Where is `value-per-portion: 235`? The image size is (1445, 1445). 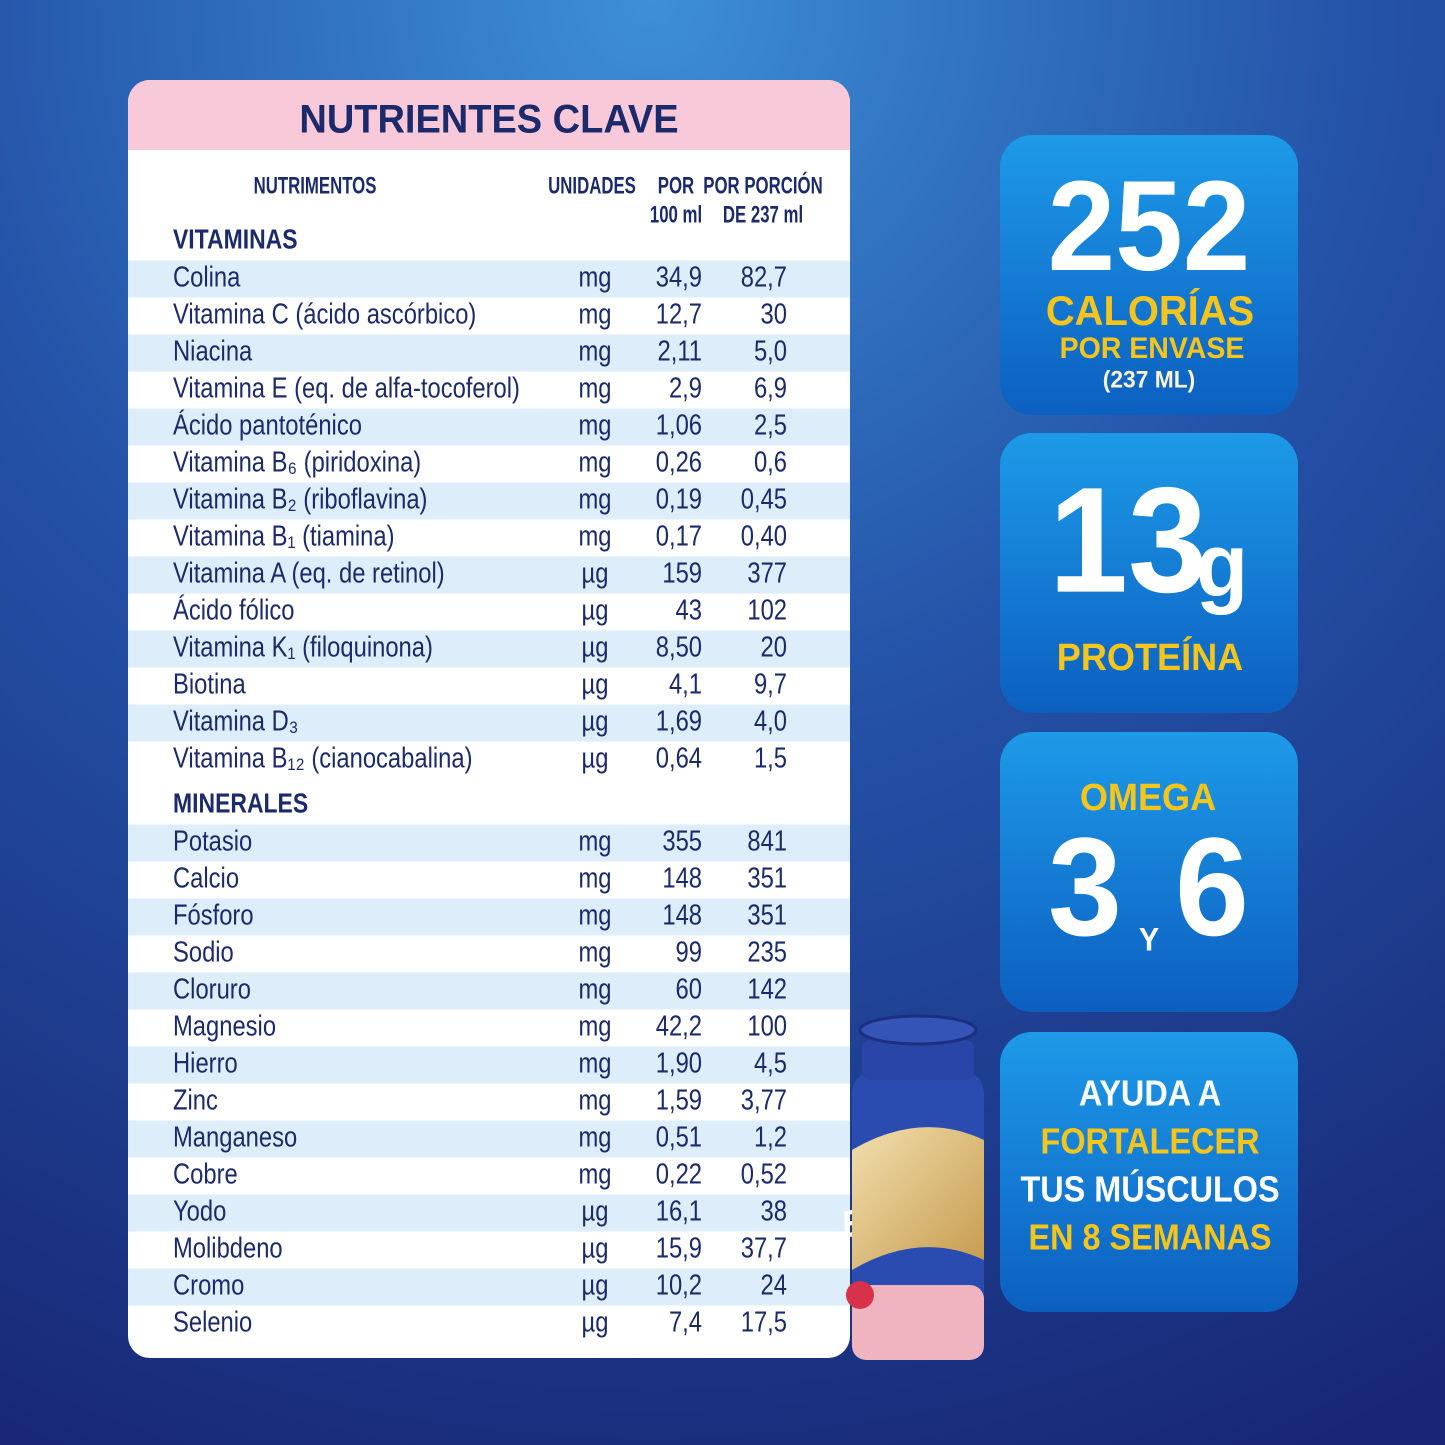 value-per-portion: 235 is located at coordinates (767, 951).